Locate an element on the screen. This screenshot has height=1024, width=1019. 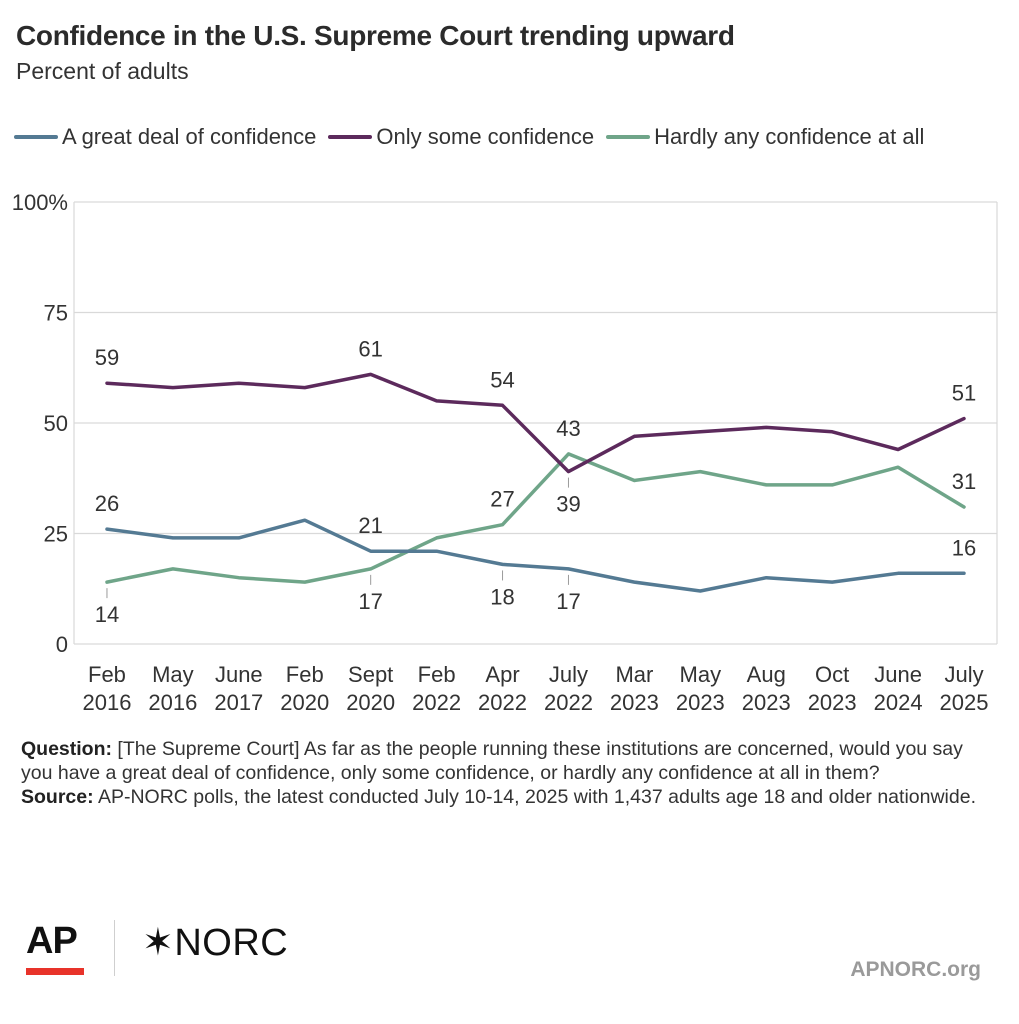
data-label: 59 is located at coordinates (107, 357).